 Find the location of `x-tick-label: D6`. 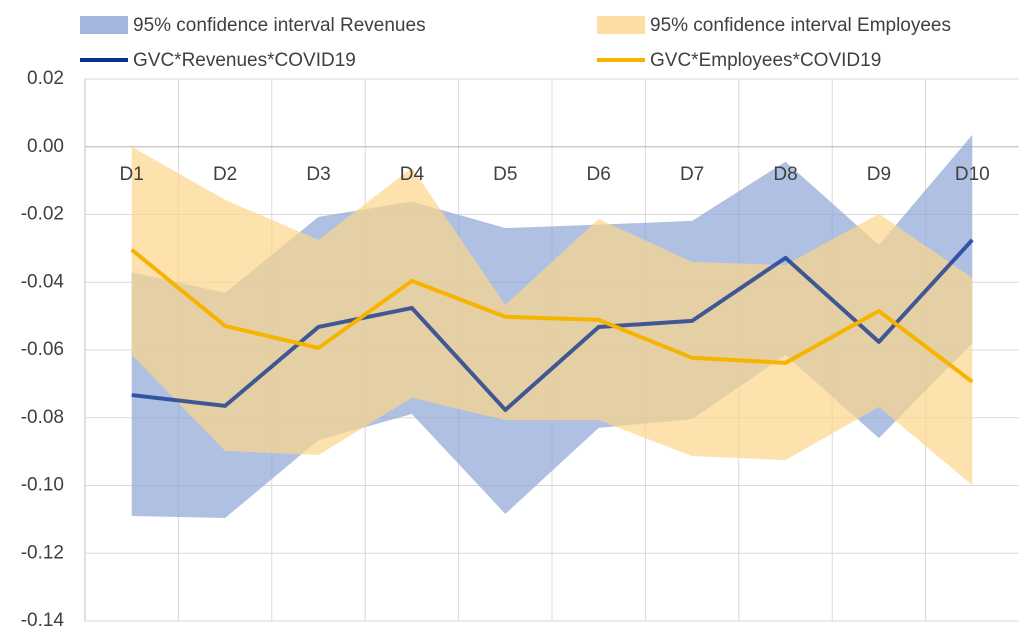

x-tick-label: D6 is located at coordinates (599, 174).